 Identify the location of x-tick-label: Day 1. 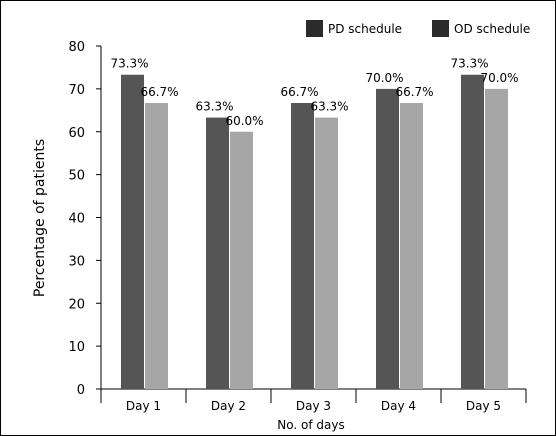
(143, 406).